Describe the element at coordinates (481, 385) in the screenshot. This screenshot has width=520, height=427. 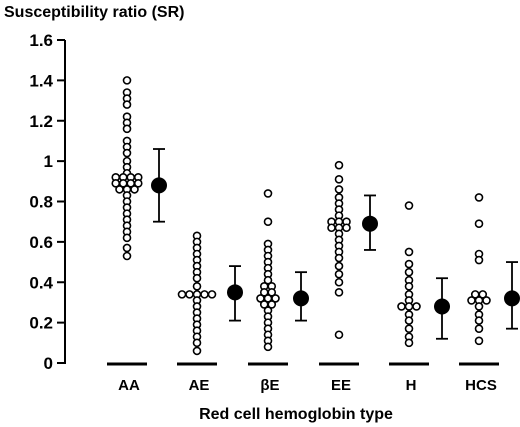
I see `x-category-label: HCS` at that location.